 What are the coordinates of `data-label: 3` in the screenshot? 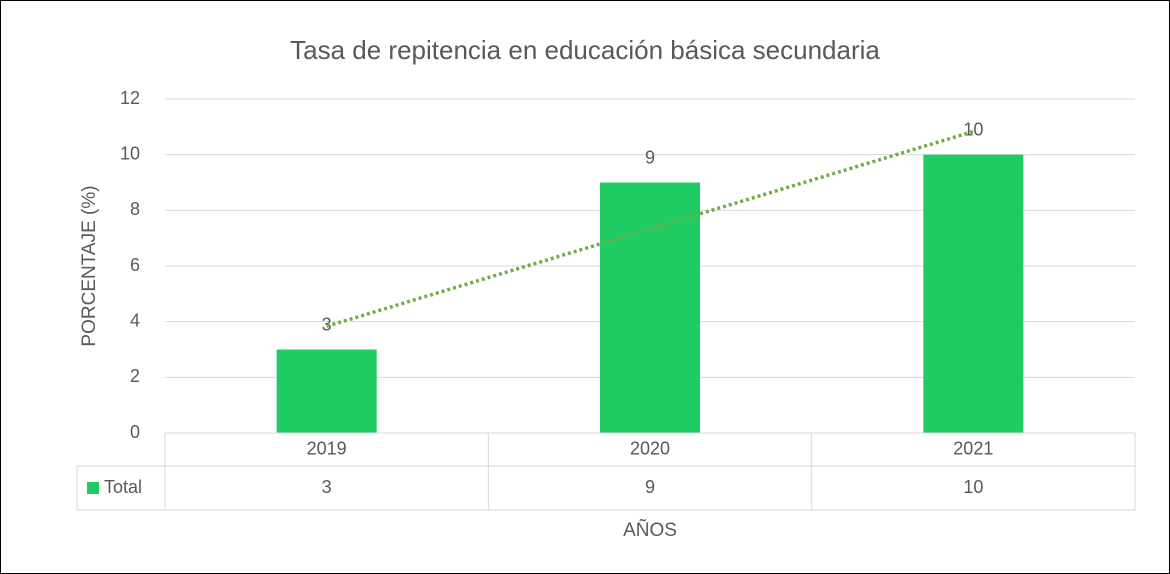 It's located at (327, 324).